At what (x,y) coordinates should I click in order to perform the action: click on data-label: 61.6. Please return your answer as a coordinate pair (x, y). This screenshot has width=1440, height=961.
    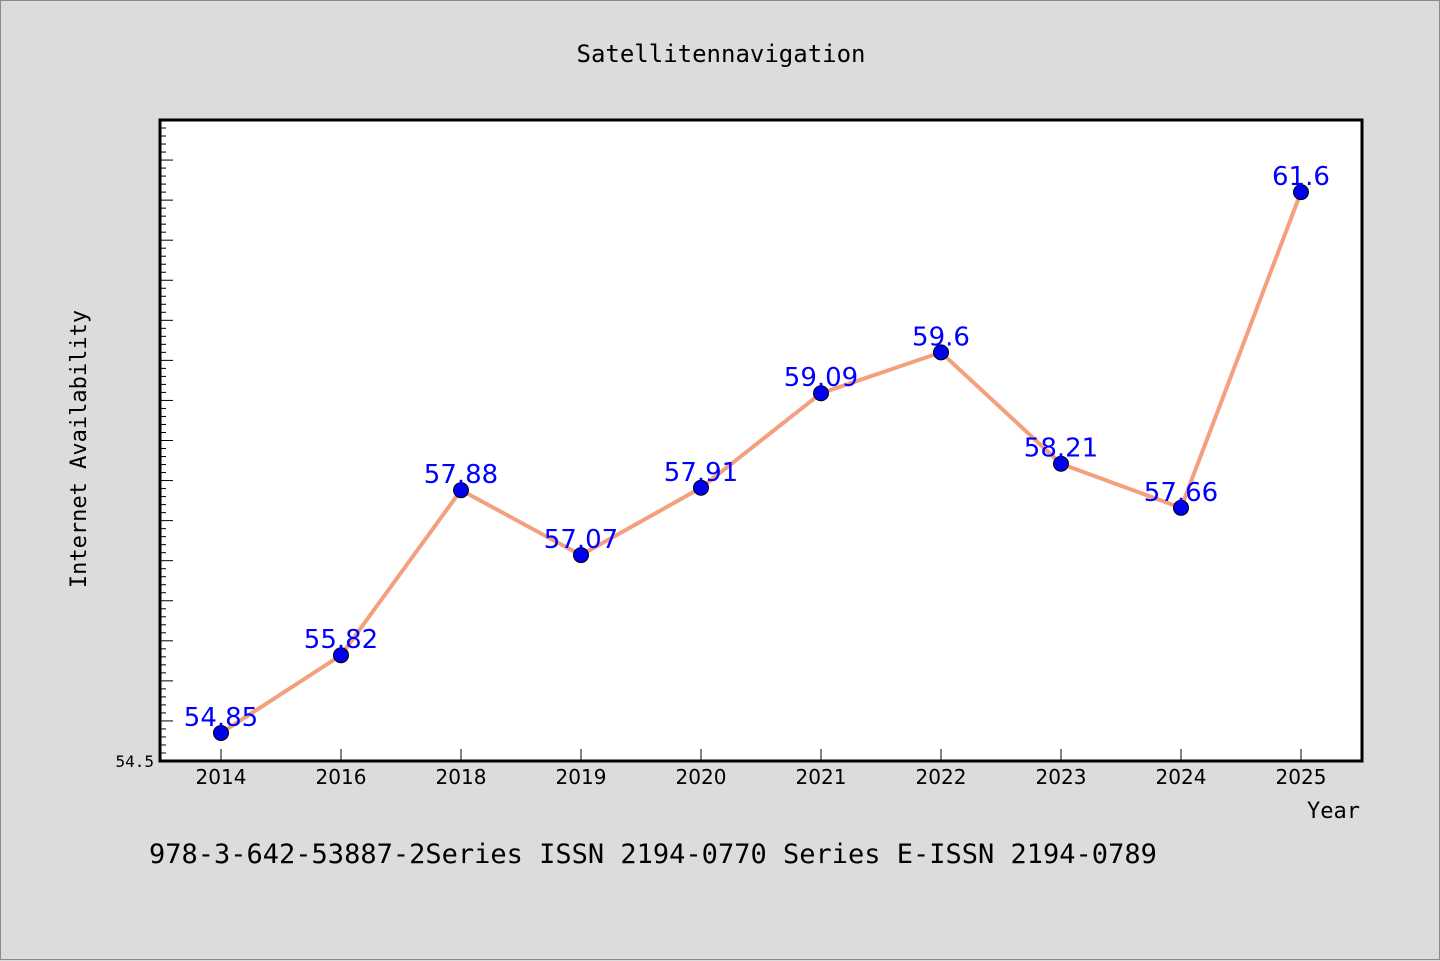
    Looking at the image, I should click on (1301, 177).